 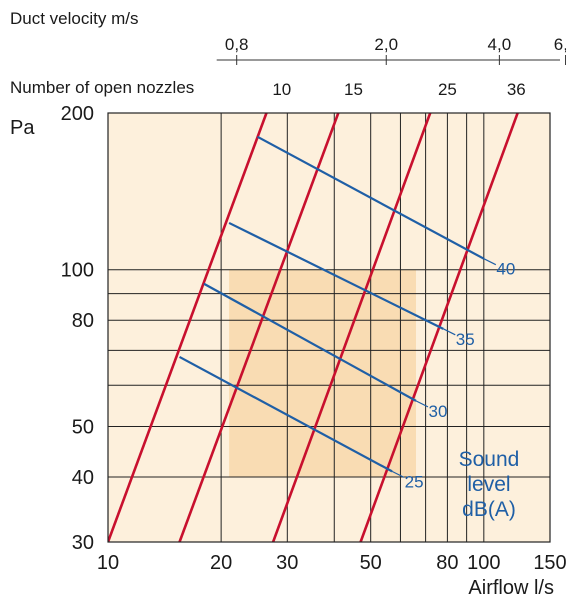 What do you see at coordinates (505, 269) in the screenshot?
I see `sound-label-40: 40` at bounding box center [505, 269].